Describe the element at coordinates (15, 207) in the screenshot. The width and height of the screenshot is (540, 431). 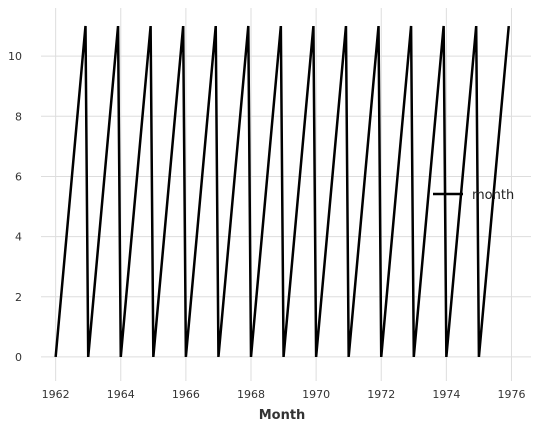
I see `y-axis-ticks: 0 2 4 6 8 10` at that location.